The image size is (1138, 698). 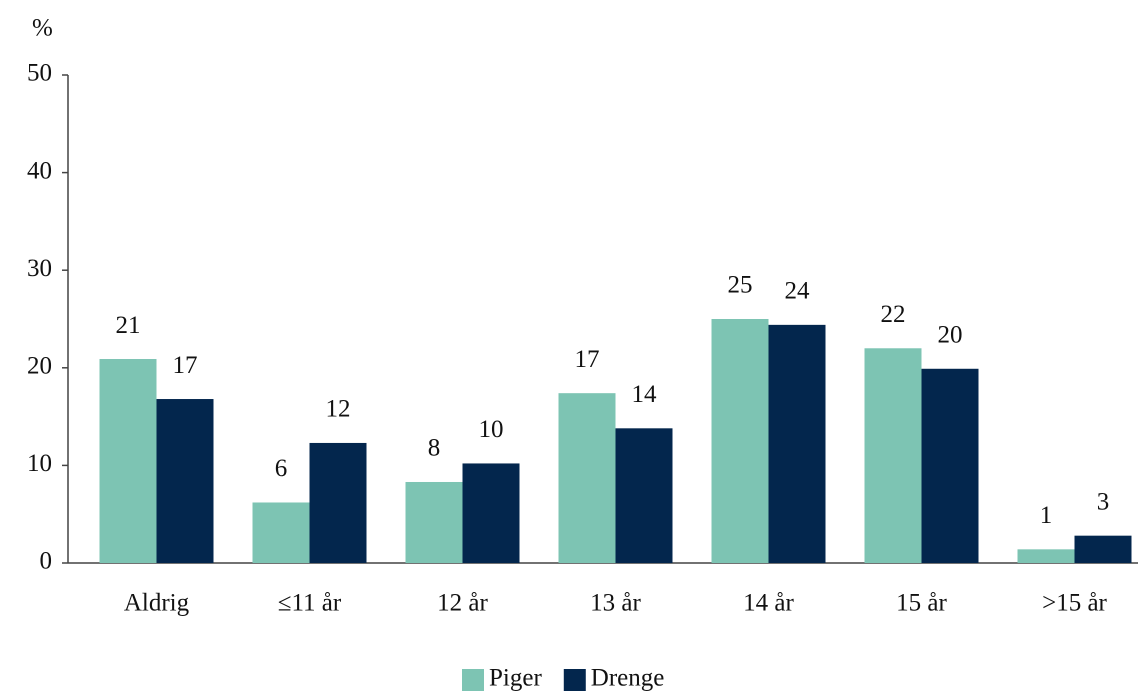 What do you see at coordinates (921, 603) in the screenshot?
I see `x-tick-label: 15 år` at bounding box center [921, 603].